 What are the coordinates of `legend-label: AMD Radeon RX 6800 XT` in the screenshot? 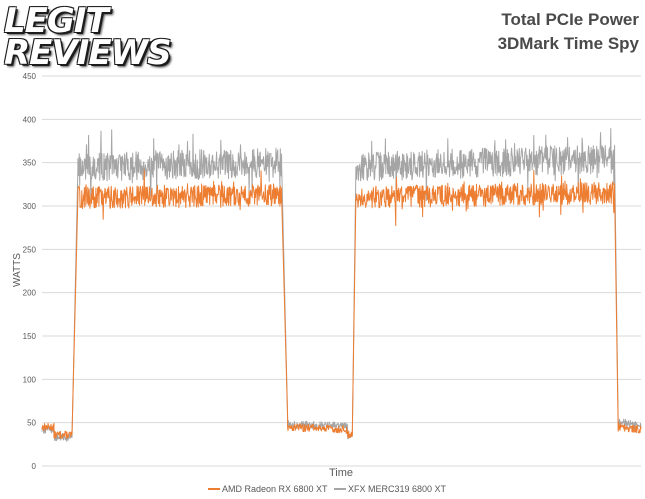 It's located at (275, 489).